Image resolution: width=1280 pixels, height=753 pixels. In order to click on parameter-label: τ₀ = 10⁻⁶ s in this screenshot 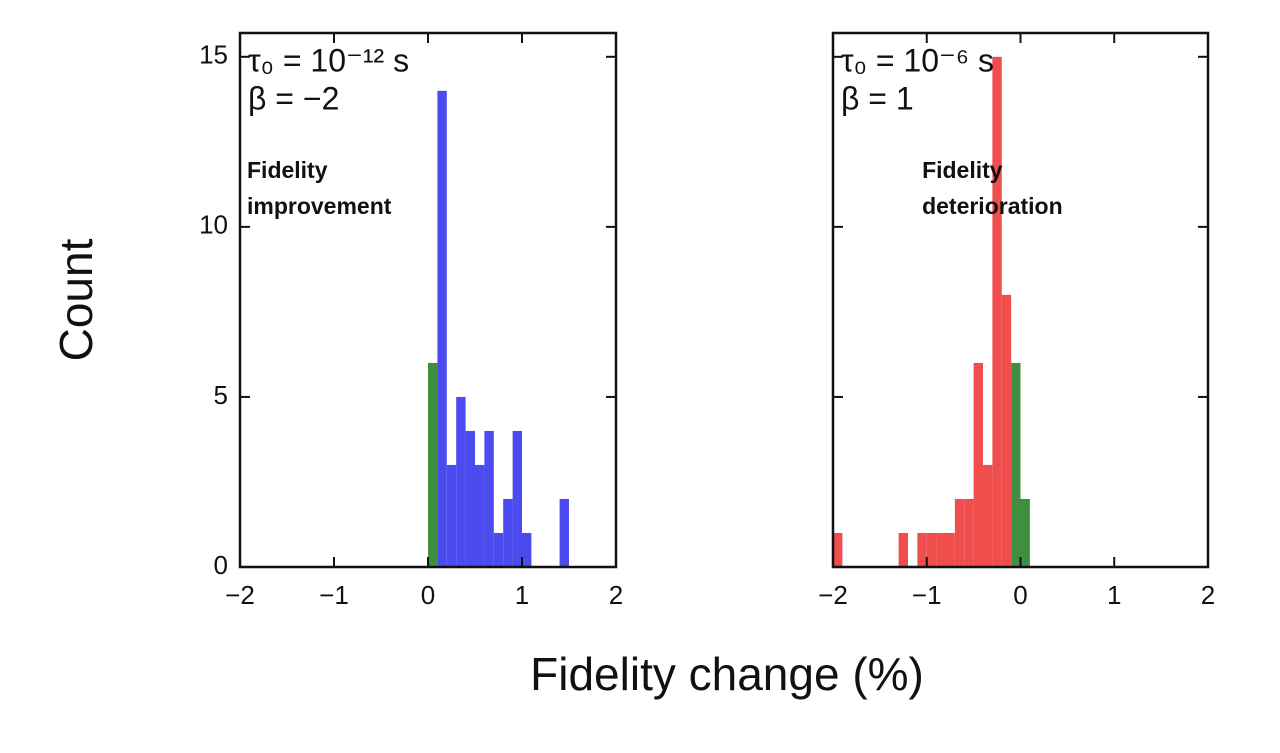, I will do `click(917, 60)`.